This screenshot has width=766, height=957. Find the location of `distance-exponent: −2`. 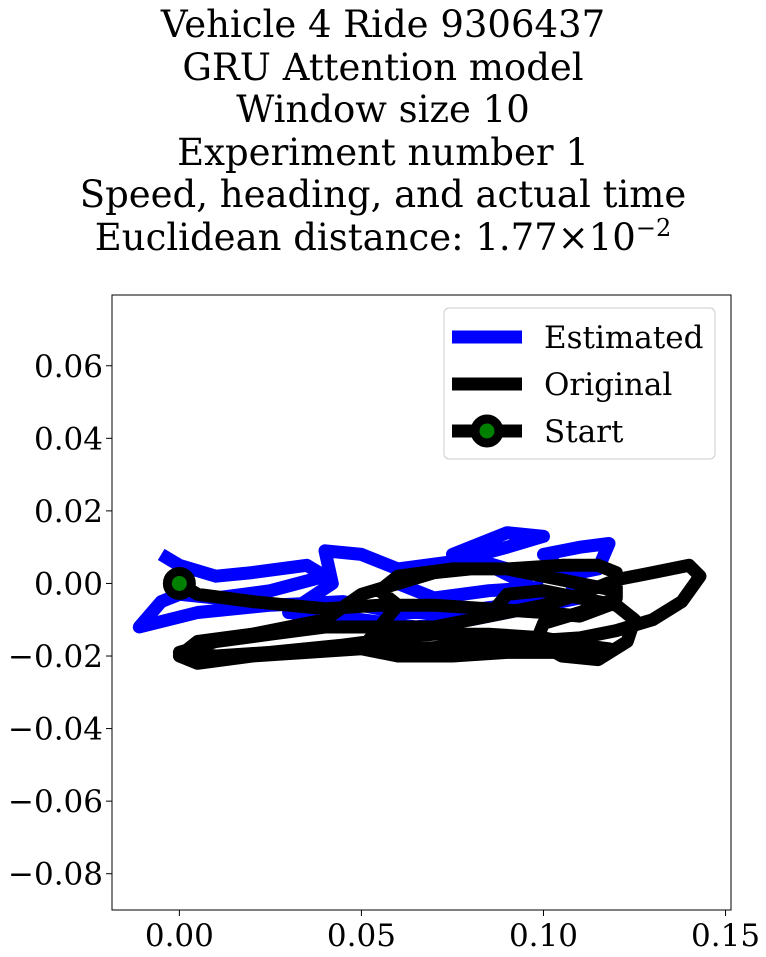

distance-exponent: −2 is located at coordinates (653, 227).